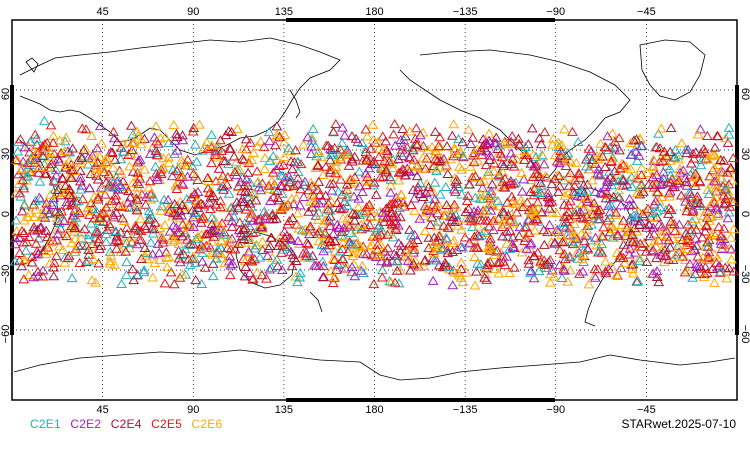 This screenshot has width=750, height=450. Describe the element at coordinates (45, 424) in the screenshot. I see `legend-item-c2e1: C2E1` at that location.